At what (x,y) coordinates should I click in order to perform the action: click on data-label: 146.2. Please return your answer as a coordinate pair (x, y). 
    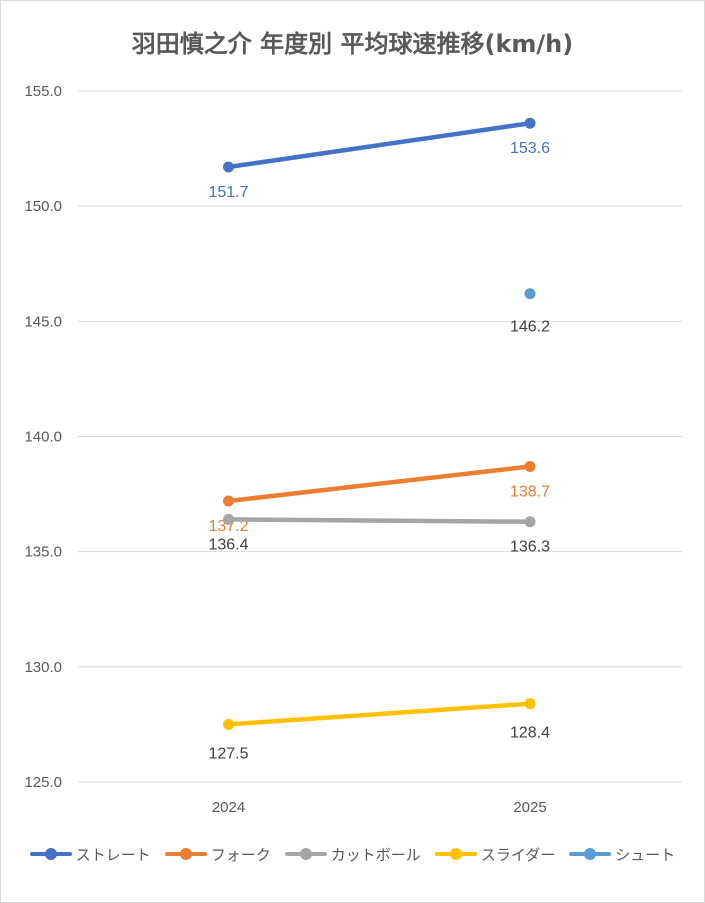
    Looking at the image, I should click on (530, 327).